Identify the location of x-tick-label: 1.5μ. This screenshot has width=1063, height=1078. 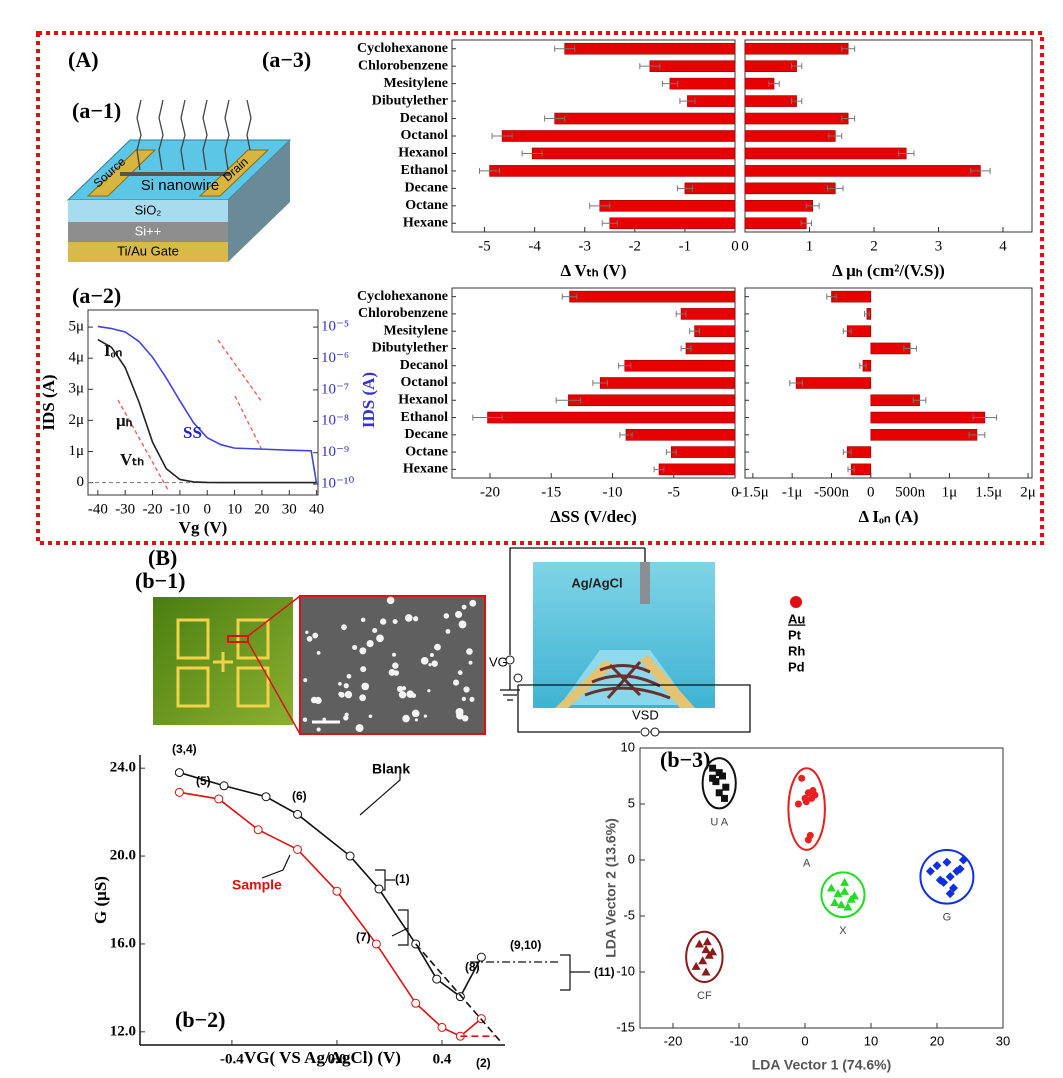
(988, 492).